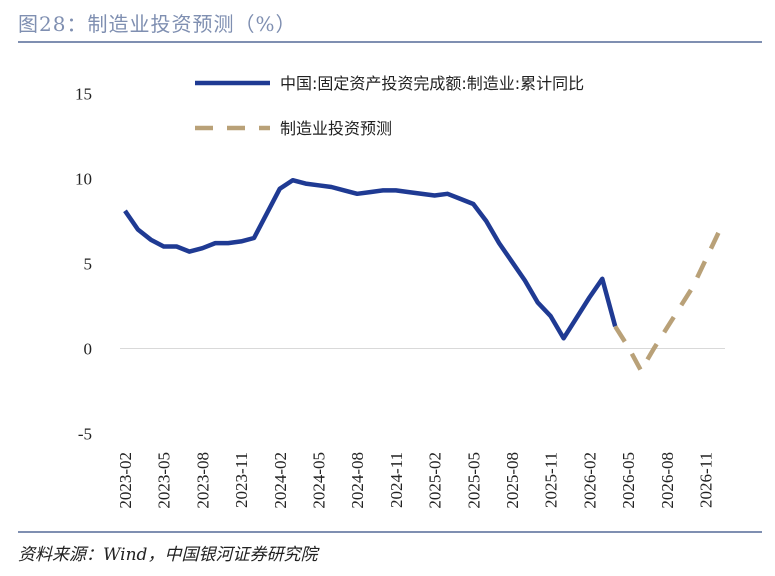  I want to click on x-tick-label: 2023-02, so click(125, 480).